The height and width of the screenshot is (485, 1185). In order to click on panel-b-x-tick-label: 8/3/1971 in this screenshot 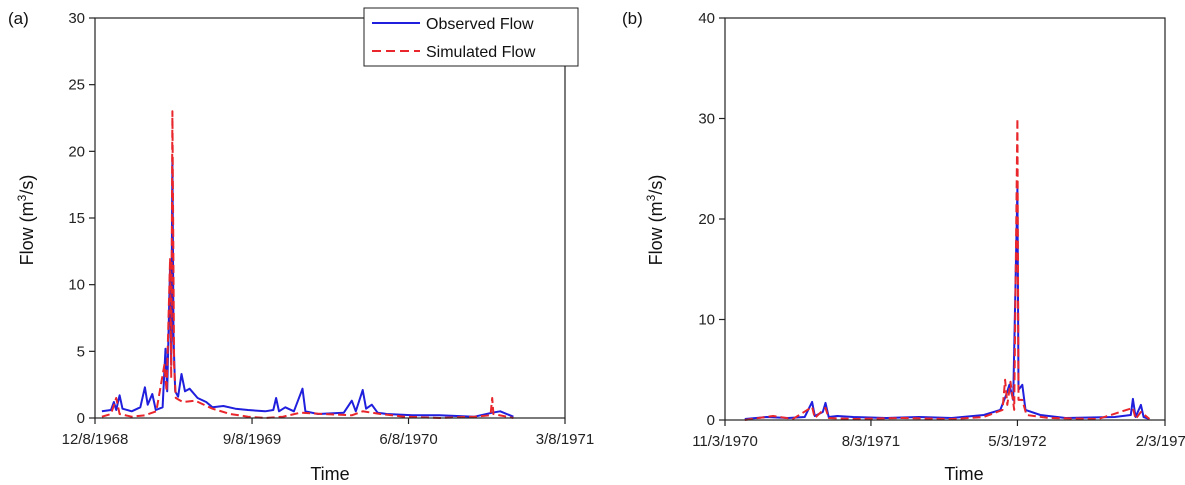, I will do `click(871, 441)`.